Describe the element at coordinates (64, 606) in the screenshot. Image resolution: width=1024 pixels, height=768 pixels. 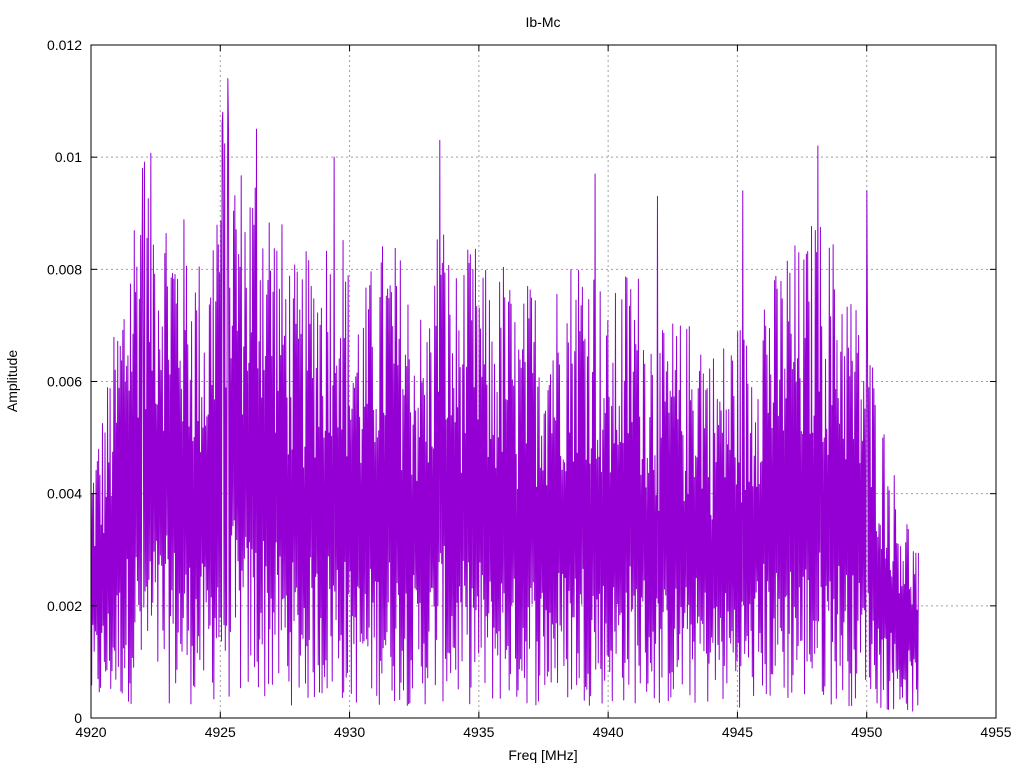
I see `y-tick-label: 0.002` at that location.